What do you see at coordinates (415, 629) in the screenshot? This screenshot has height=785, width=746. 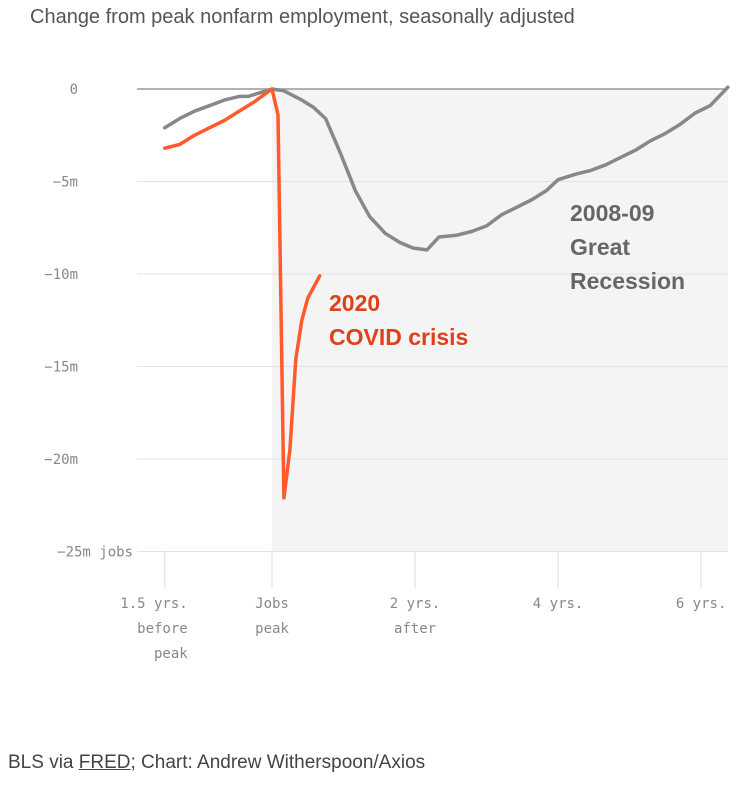 I see `x-tick-label: after` at bounding box center [415, 629].